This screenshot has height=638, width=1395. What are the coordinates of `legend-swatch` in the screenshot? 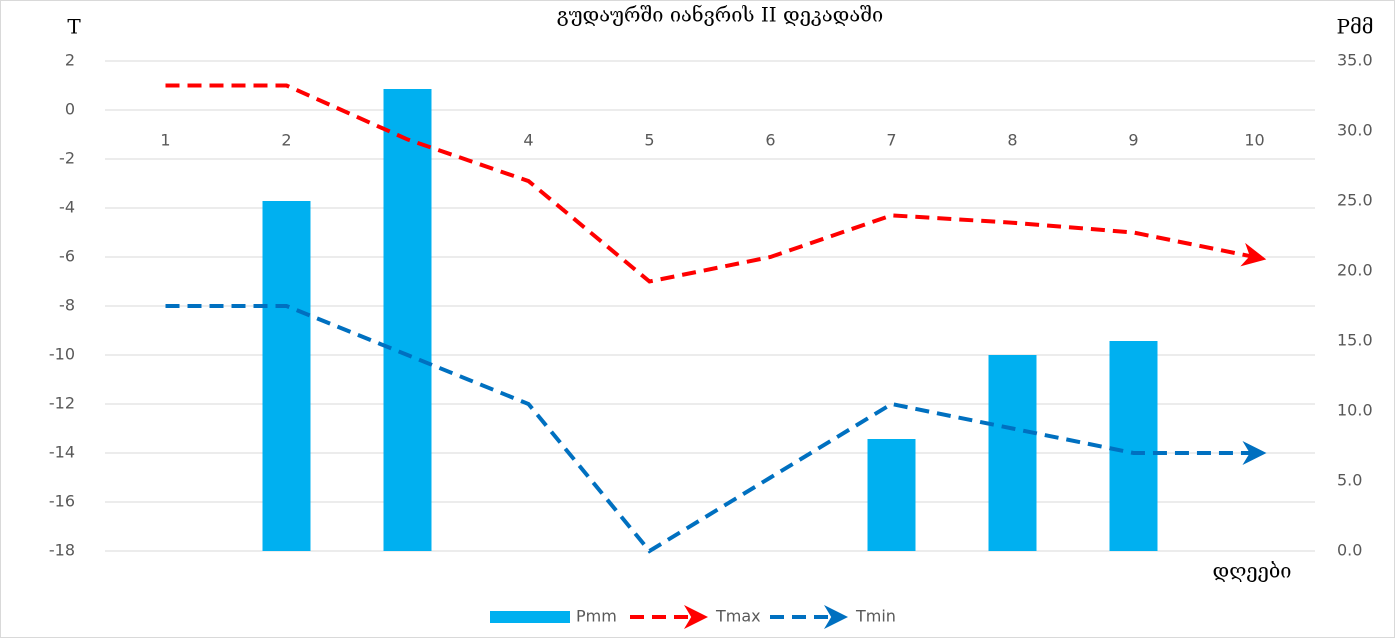 It's located at (530, 617).